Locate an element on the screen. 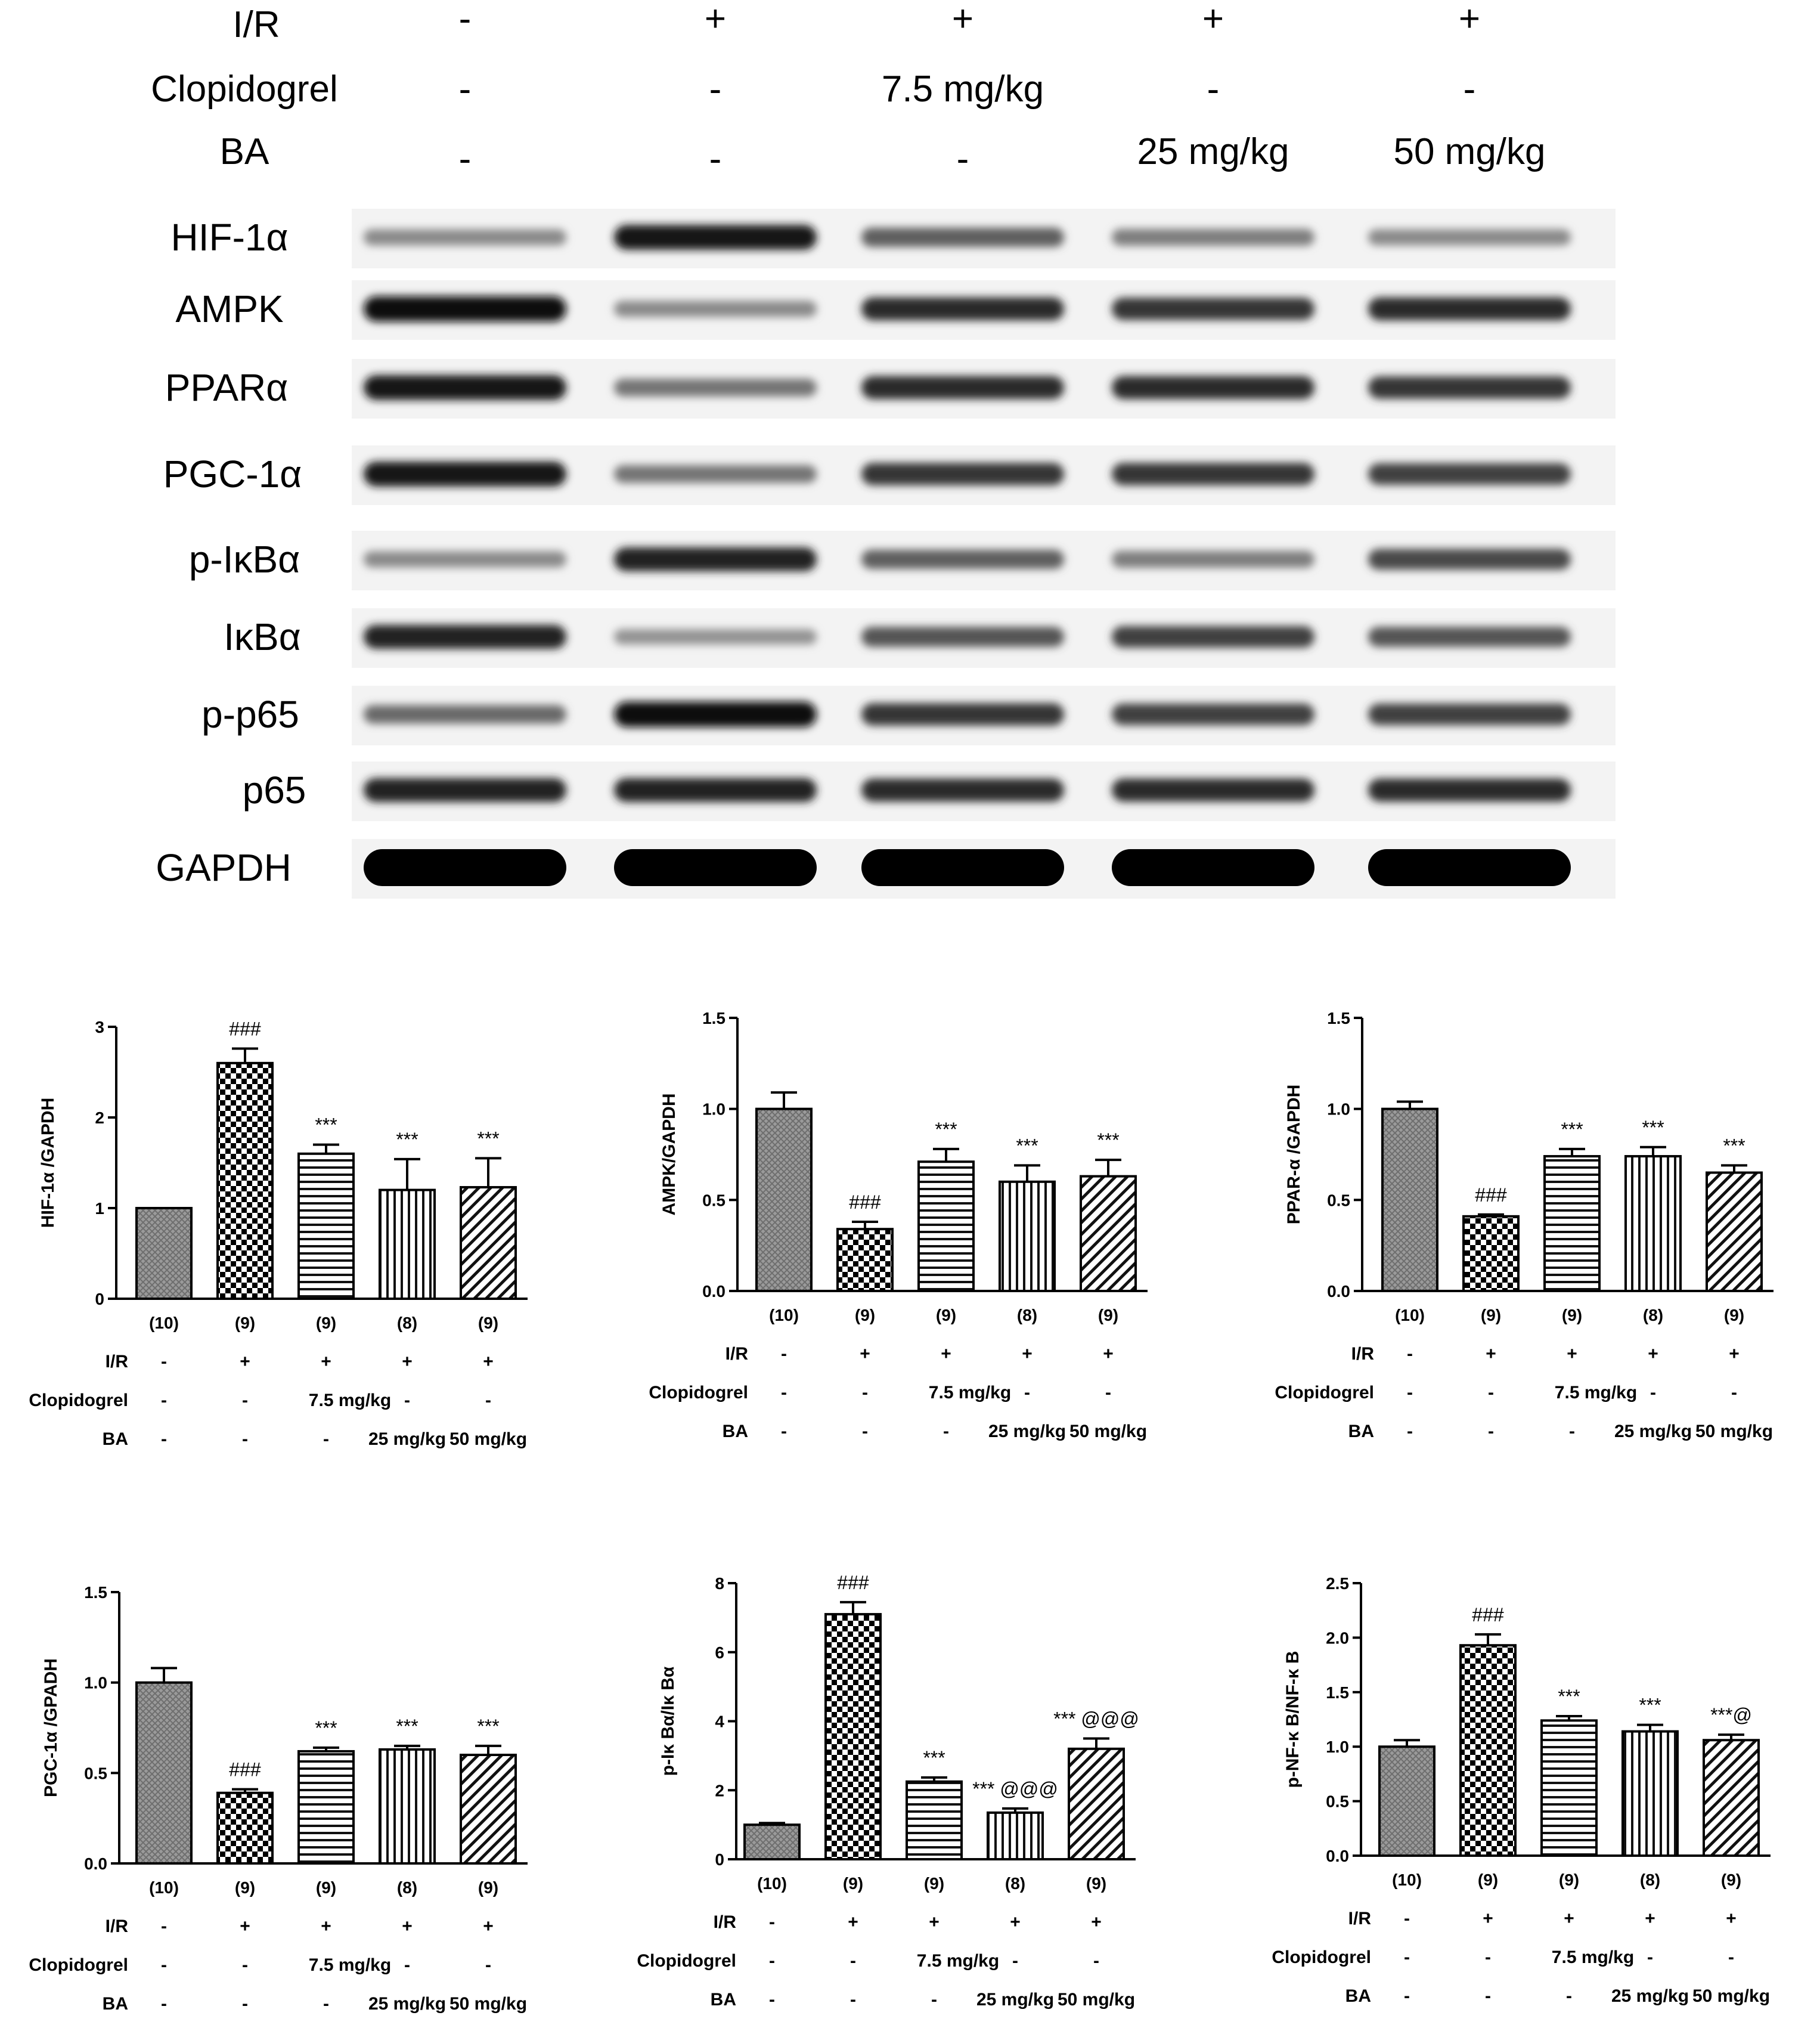 This screenshot has height=2028, width=1820. blot-row-label: IκBα is located at coordinates (262, 637).